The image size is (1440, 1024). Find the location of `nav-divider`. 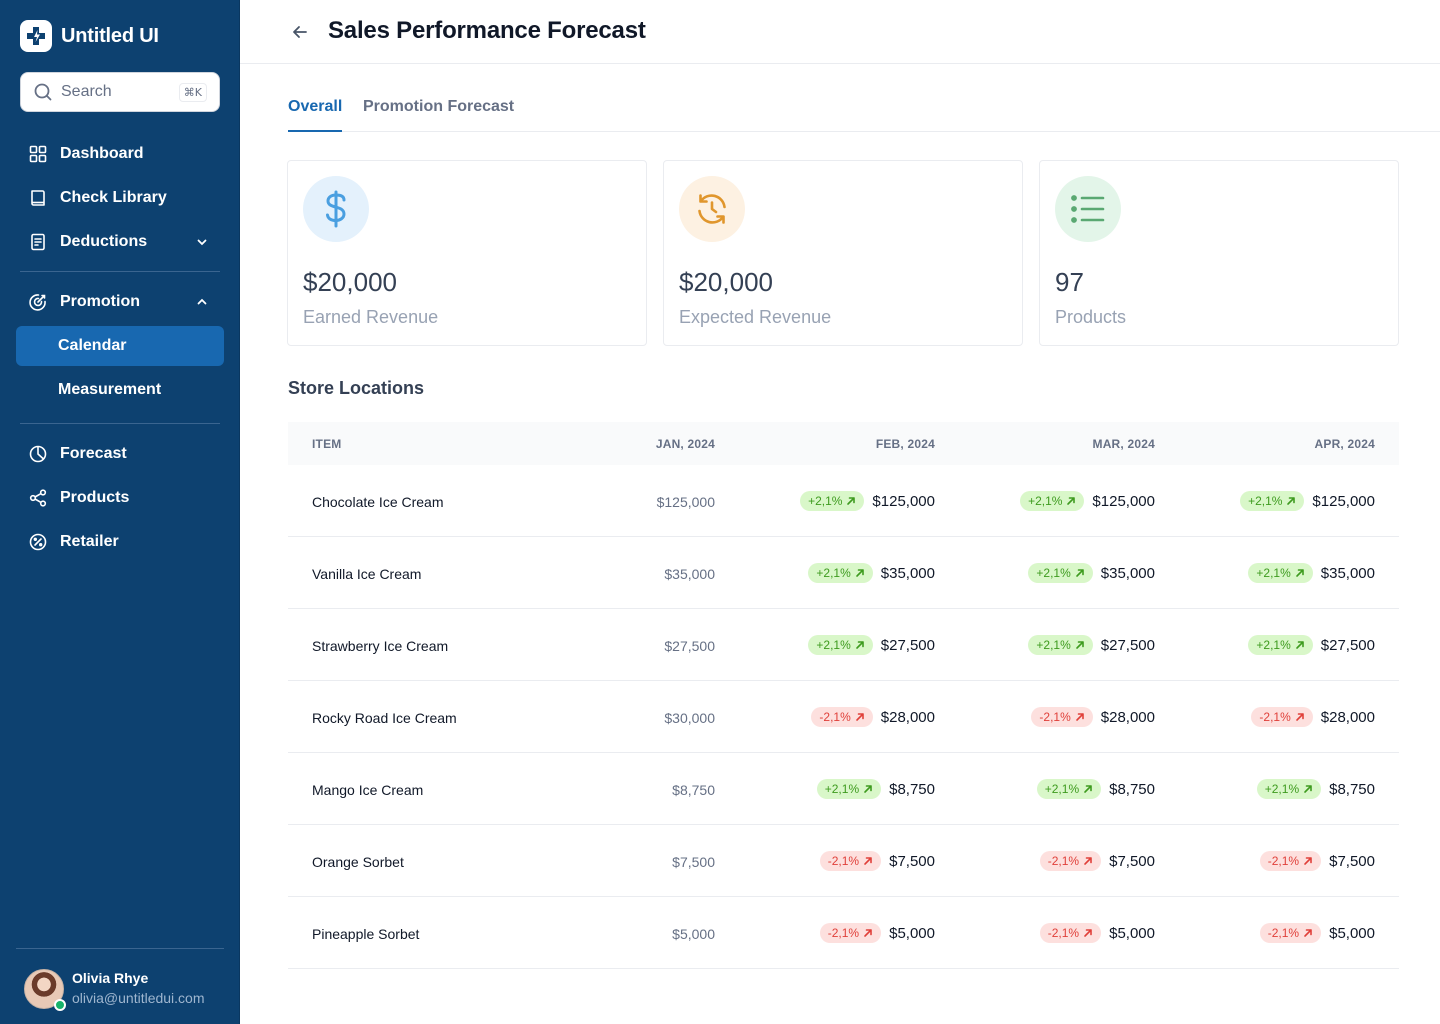

nav-divider is located at coordinates (120, 423).